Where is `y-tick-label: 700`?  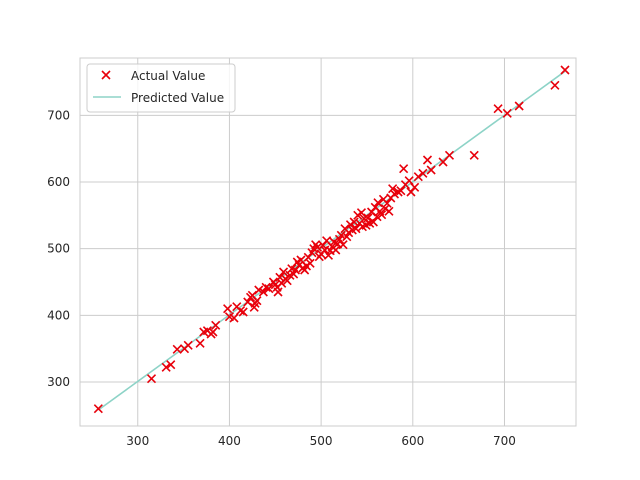 y-tick-label: 700 is located at coordinates (58, 115).